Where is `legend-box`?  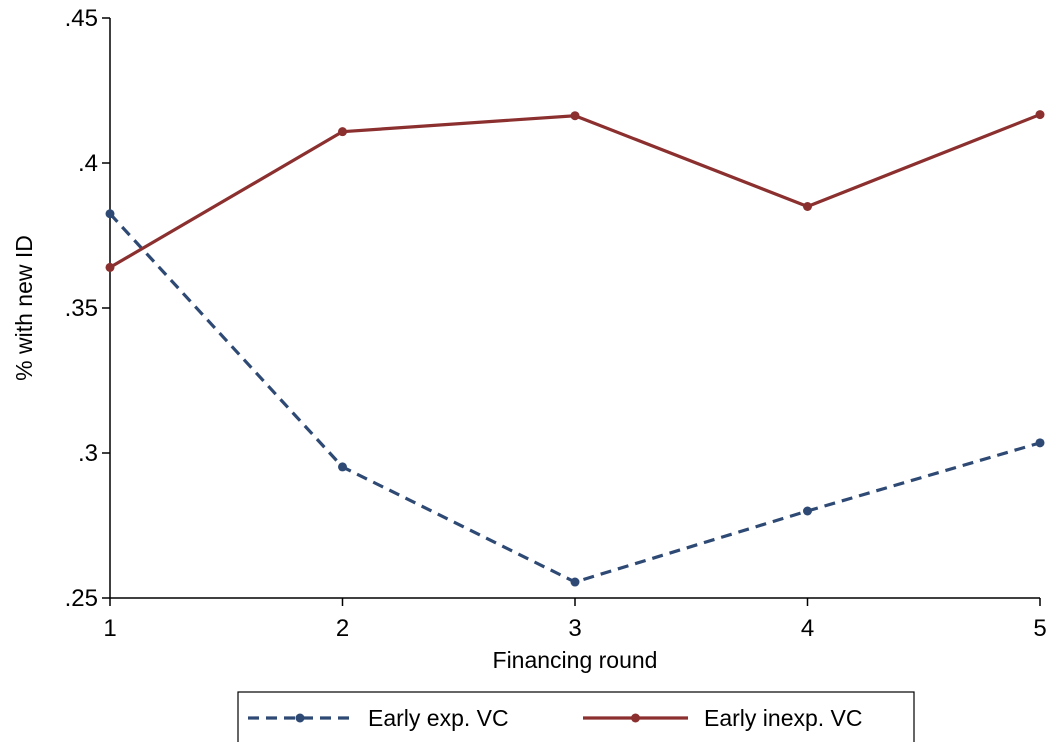
legend-box is located at coordinates (576, 716).